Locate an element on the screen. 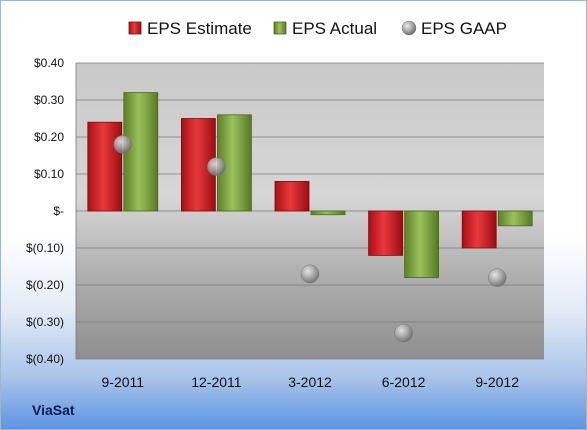 The width and height of the screenshot is (587, 430). legend-label: EPS Estimate is located at coordinates (199, 28).